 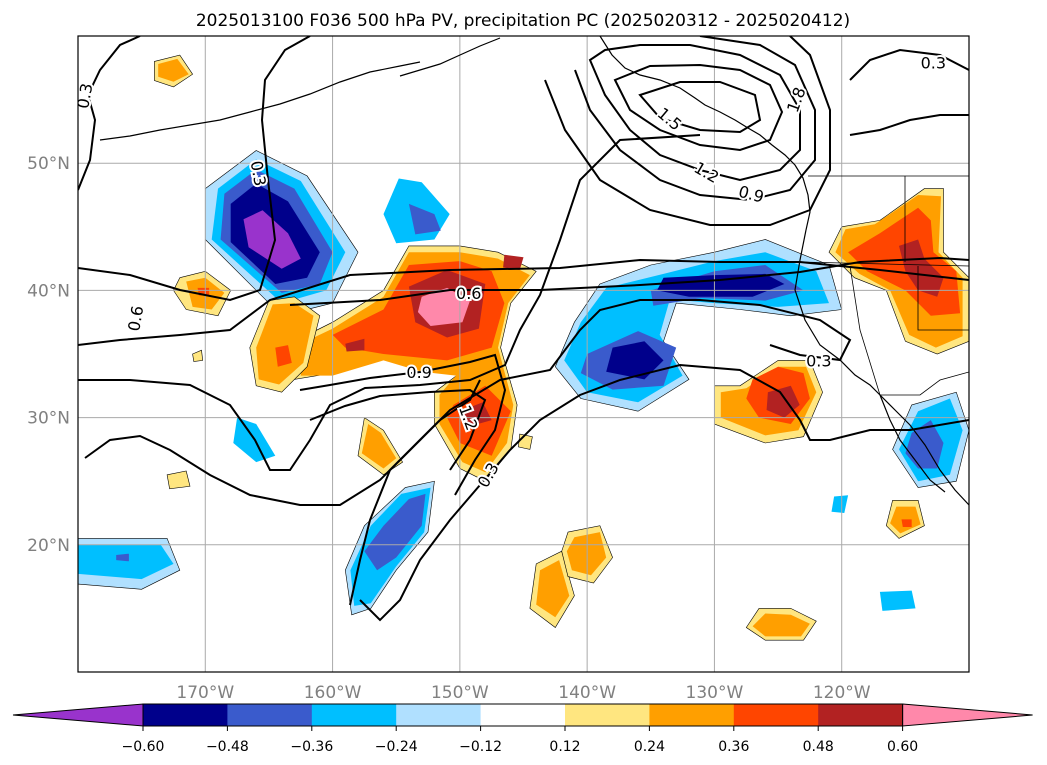 I want to click on x-tick-label: 130°W, so click(x=715, y=693).